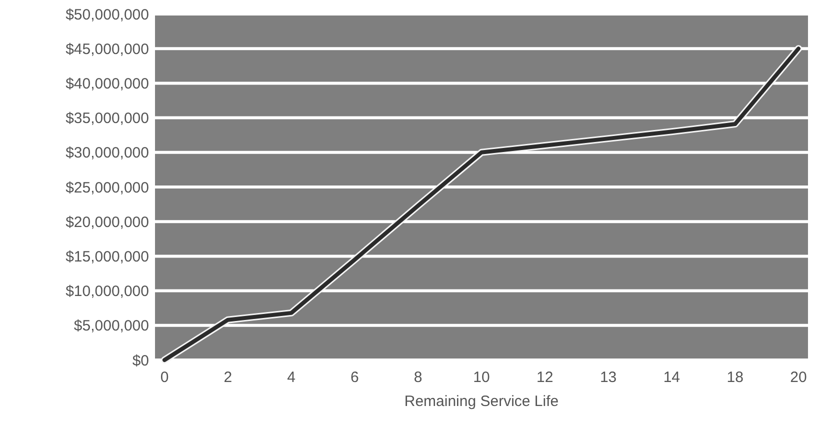 The image size is (823, 432). I want to click on x-tick-label: 20, so click(798, 377).